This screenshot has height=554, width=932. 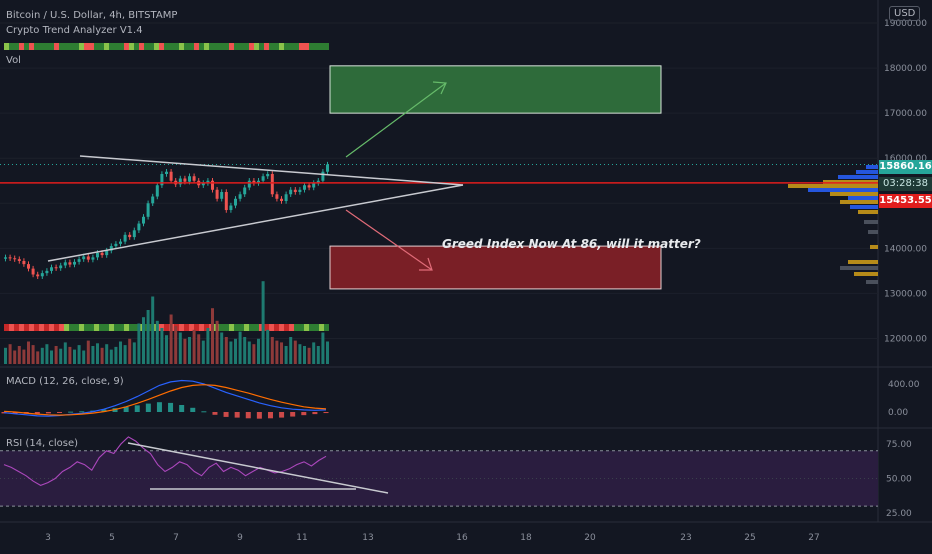 I want to click on y-tick-label: 17000.00, so click(x=905, y=114).